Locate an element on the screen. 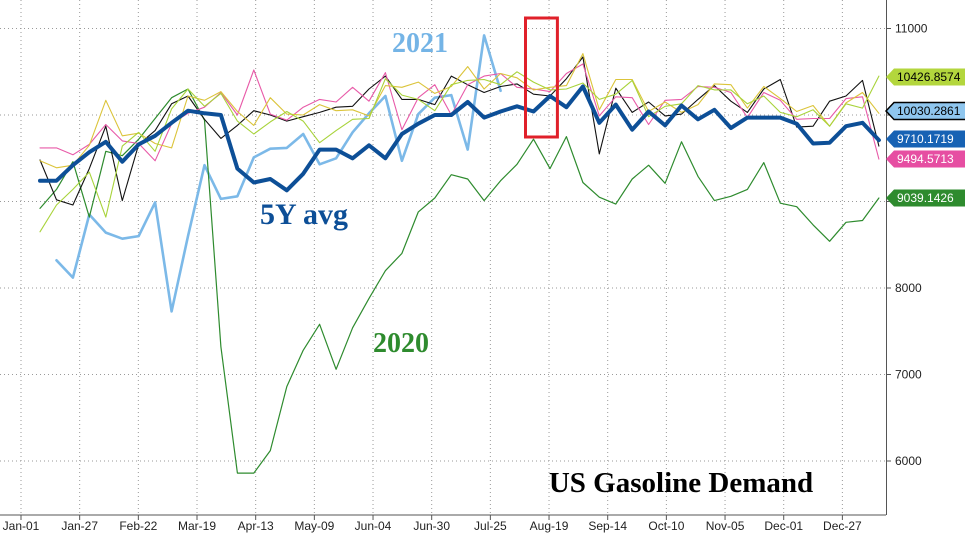 Image resolution: width=965 pixels, height=533 pixels. y-axis: 60007000800090001000011000 is located at coordinates (907, 245).